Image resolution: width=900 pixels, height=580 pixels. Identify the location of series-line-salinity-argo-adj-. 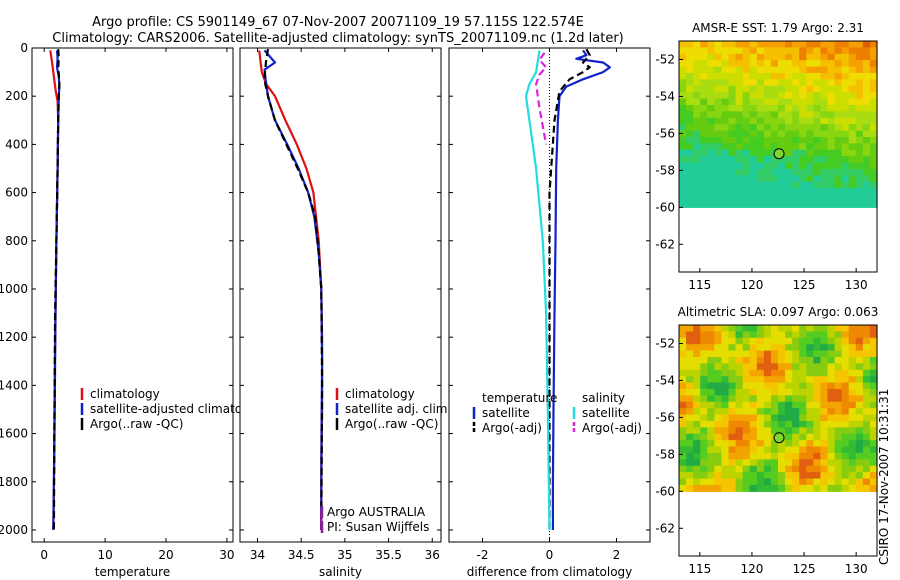
(541, 98).